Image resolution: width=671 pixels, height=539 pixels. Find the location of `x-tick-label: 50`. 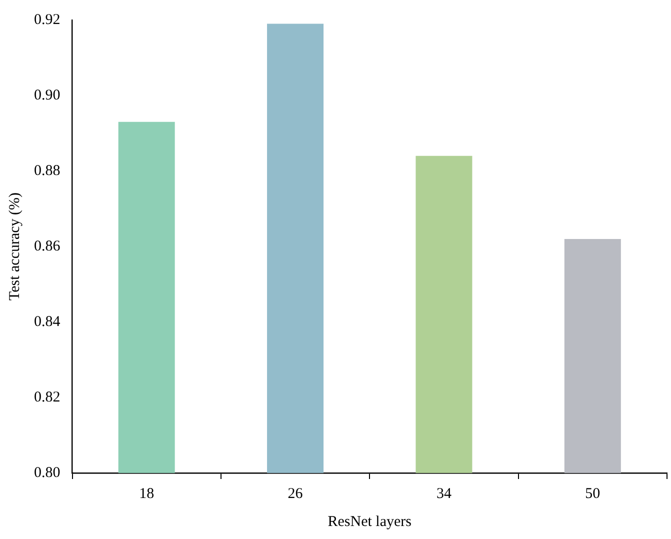

x-tick-label: 50 is located at coordinates (592, 494).